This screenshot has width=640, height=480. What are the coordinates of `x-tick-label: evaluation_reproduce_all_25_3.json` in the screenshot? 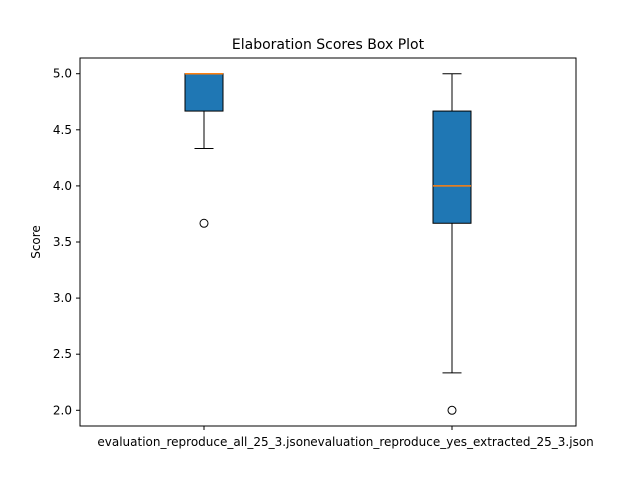 It's located at (203, 442).